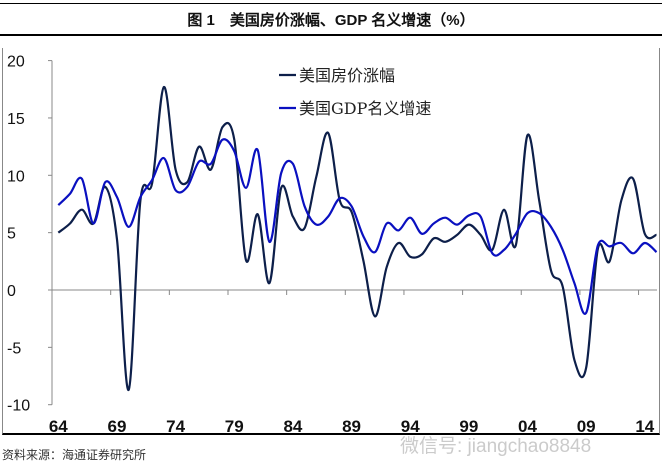 This screenshot has width=662, height=469. I want to click on x-tick-label: 84, so click(292, 426).